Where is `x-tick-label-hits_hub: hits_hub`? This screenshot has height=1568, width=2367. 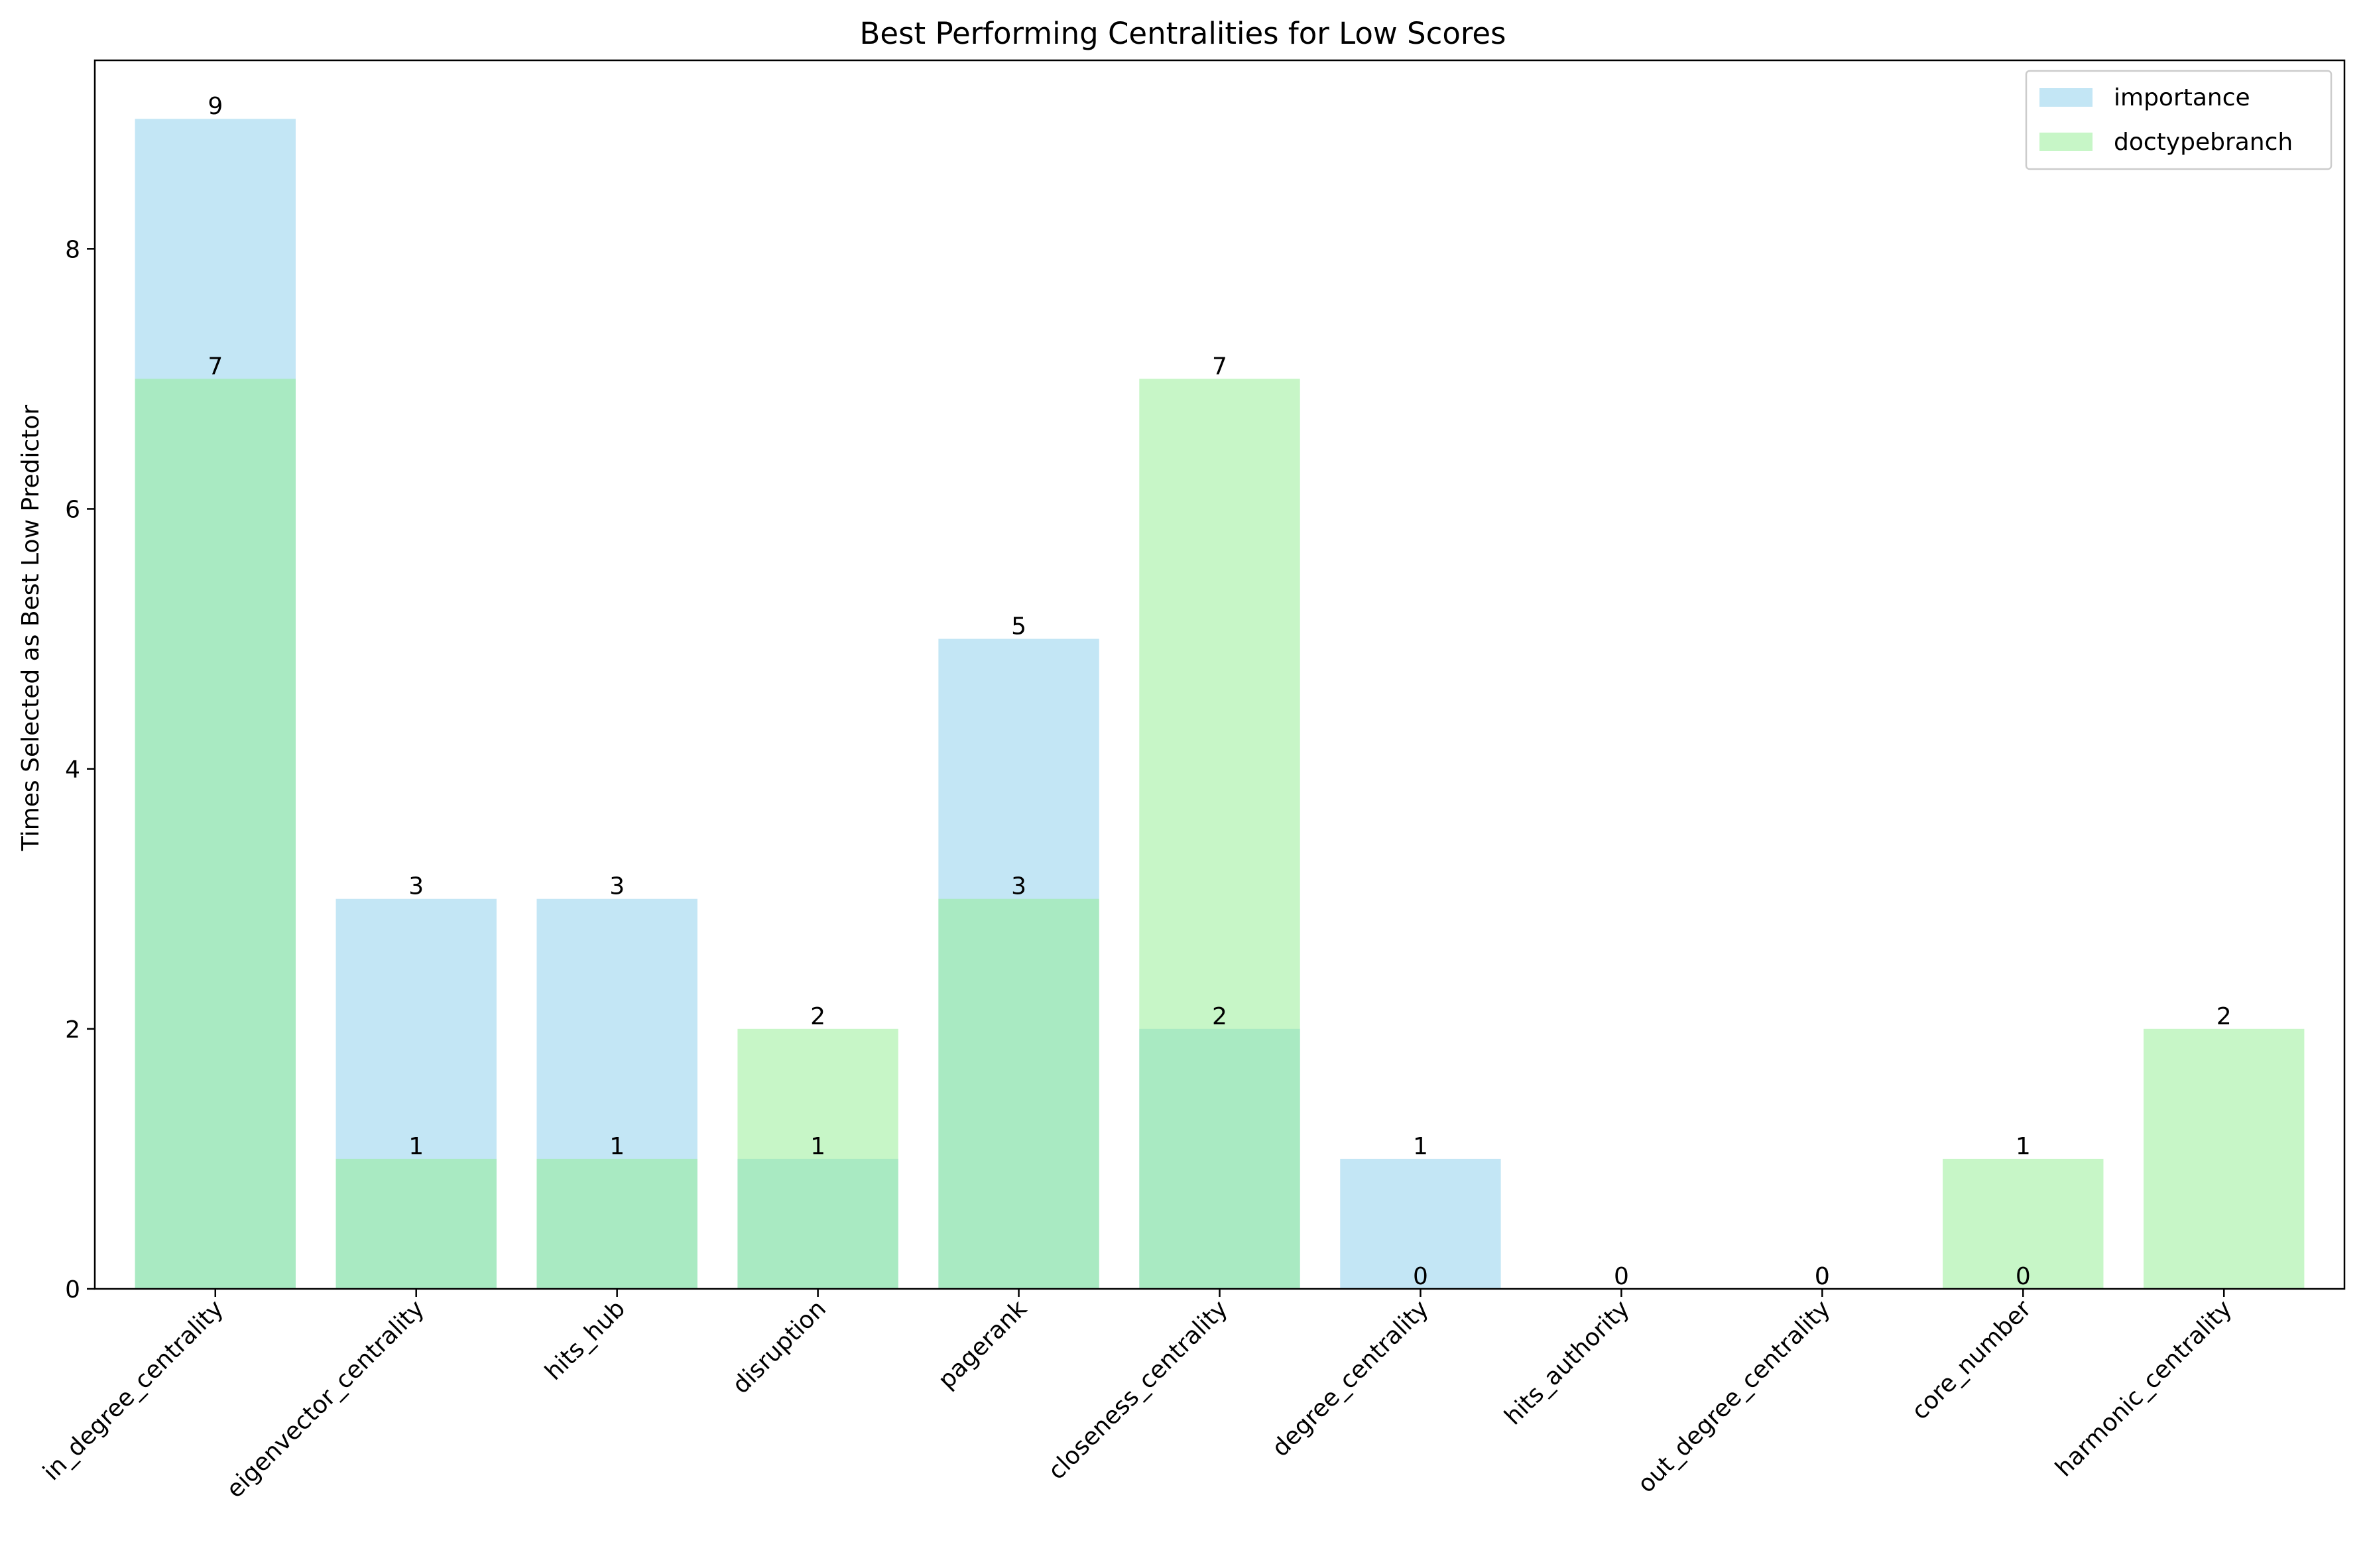
x-tick-label-hits_hub: hits_hub is located at coordinates (585, 1340).